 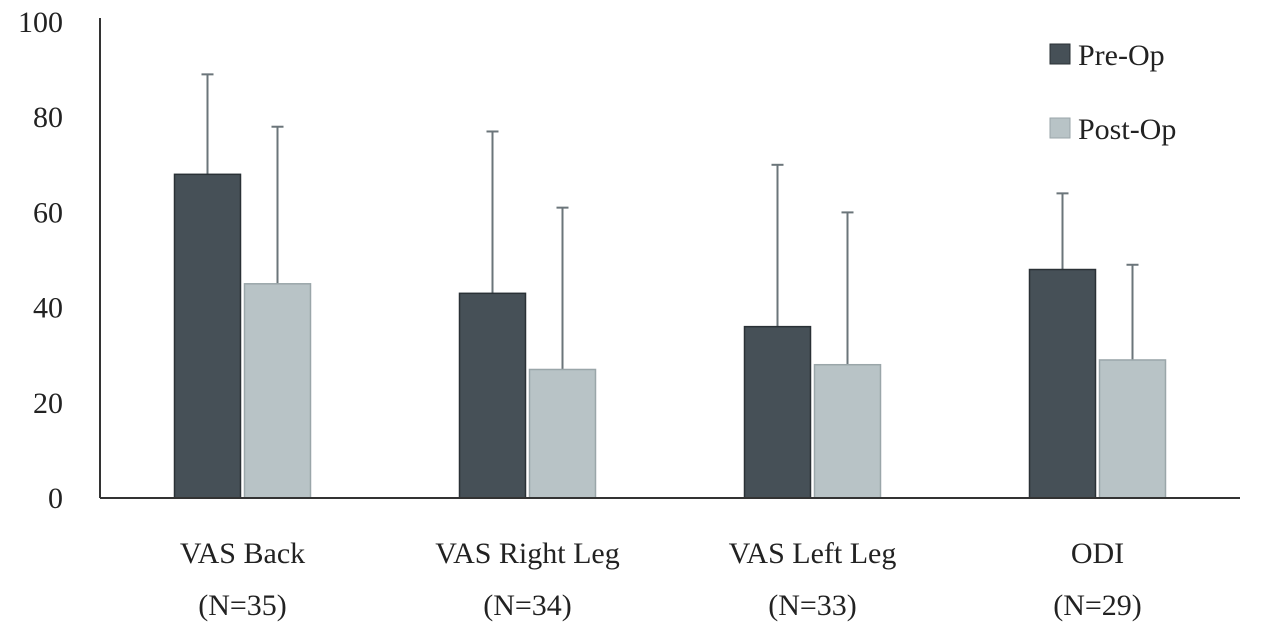 What do you see at coordinates (1121, 55) in the screenshot?
I see `legend-label-pre-op: Pre-Op` at bounding box center [1121, 55].